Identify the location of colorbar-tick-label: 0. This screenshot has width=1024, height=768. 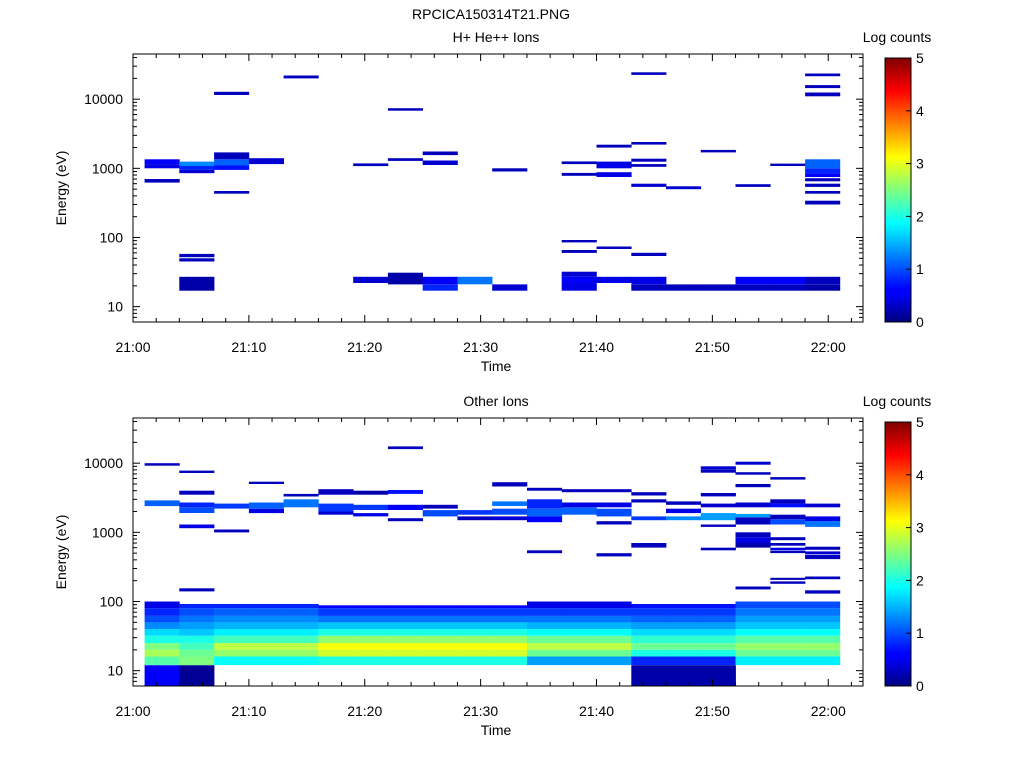
(920, 686).